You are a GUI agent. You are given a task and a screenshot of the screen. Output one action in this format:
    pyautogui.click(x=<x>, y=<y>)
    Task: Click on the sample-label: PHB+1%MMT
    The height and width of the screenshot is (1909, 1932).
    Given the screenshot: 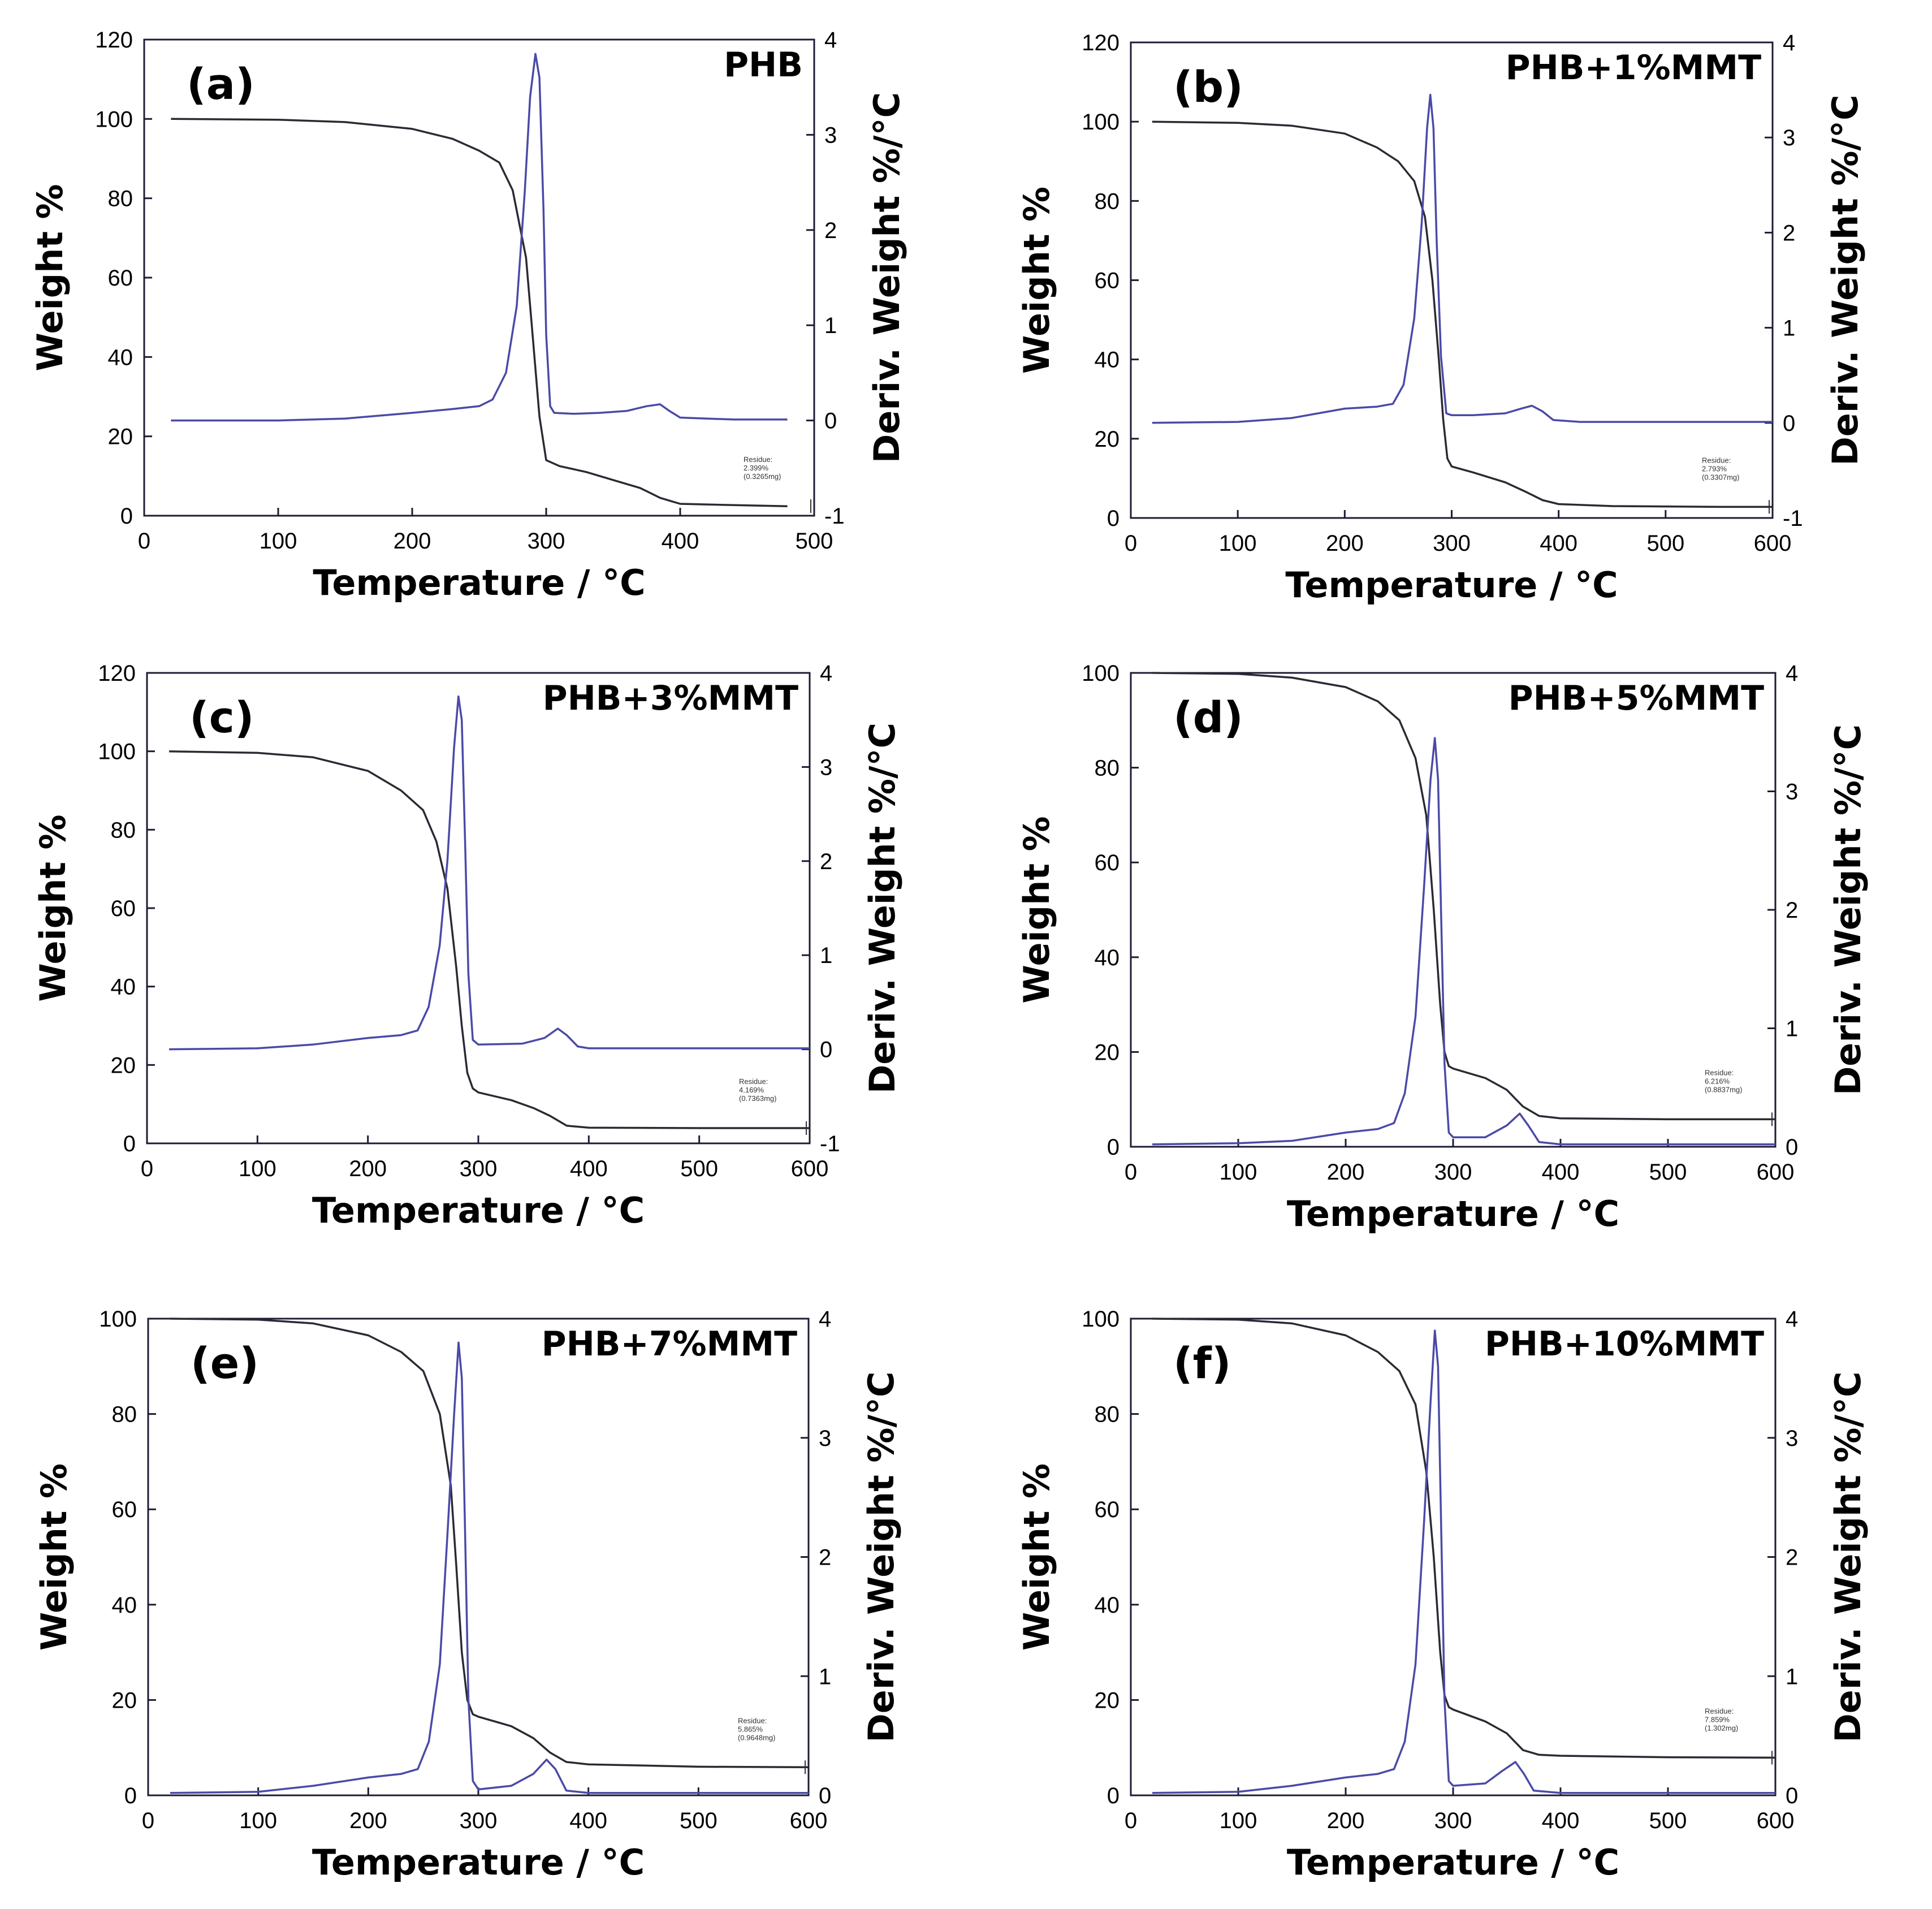 What is the action you would take?
    pyautogui.click(x=1633, y=68)
    